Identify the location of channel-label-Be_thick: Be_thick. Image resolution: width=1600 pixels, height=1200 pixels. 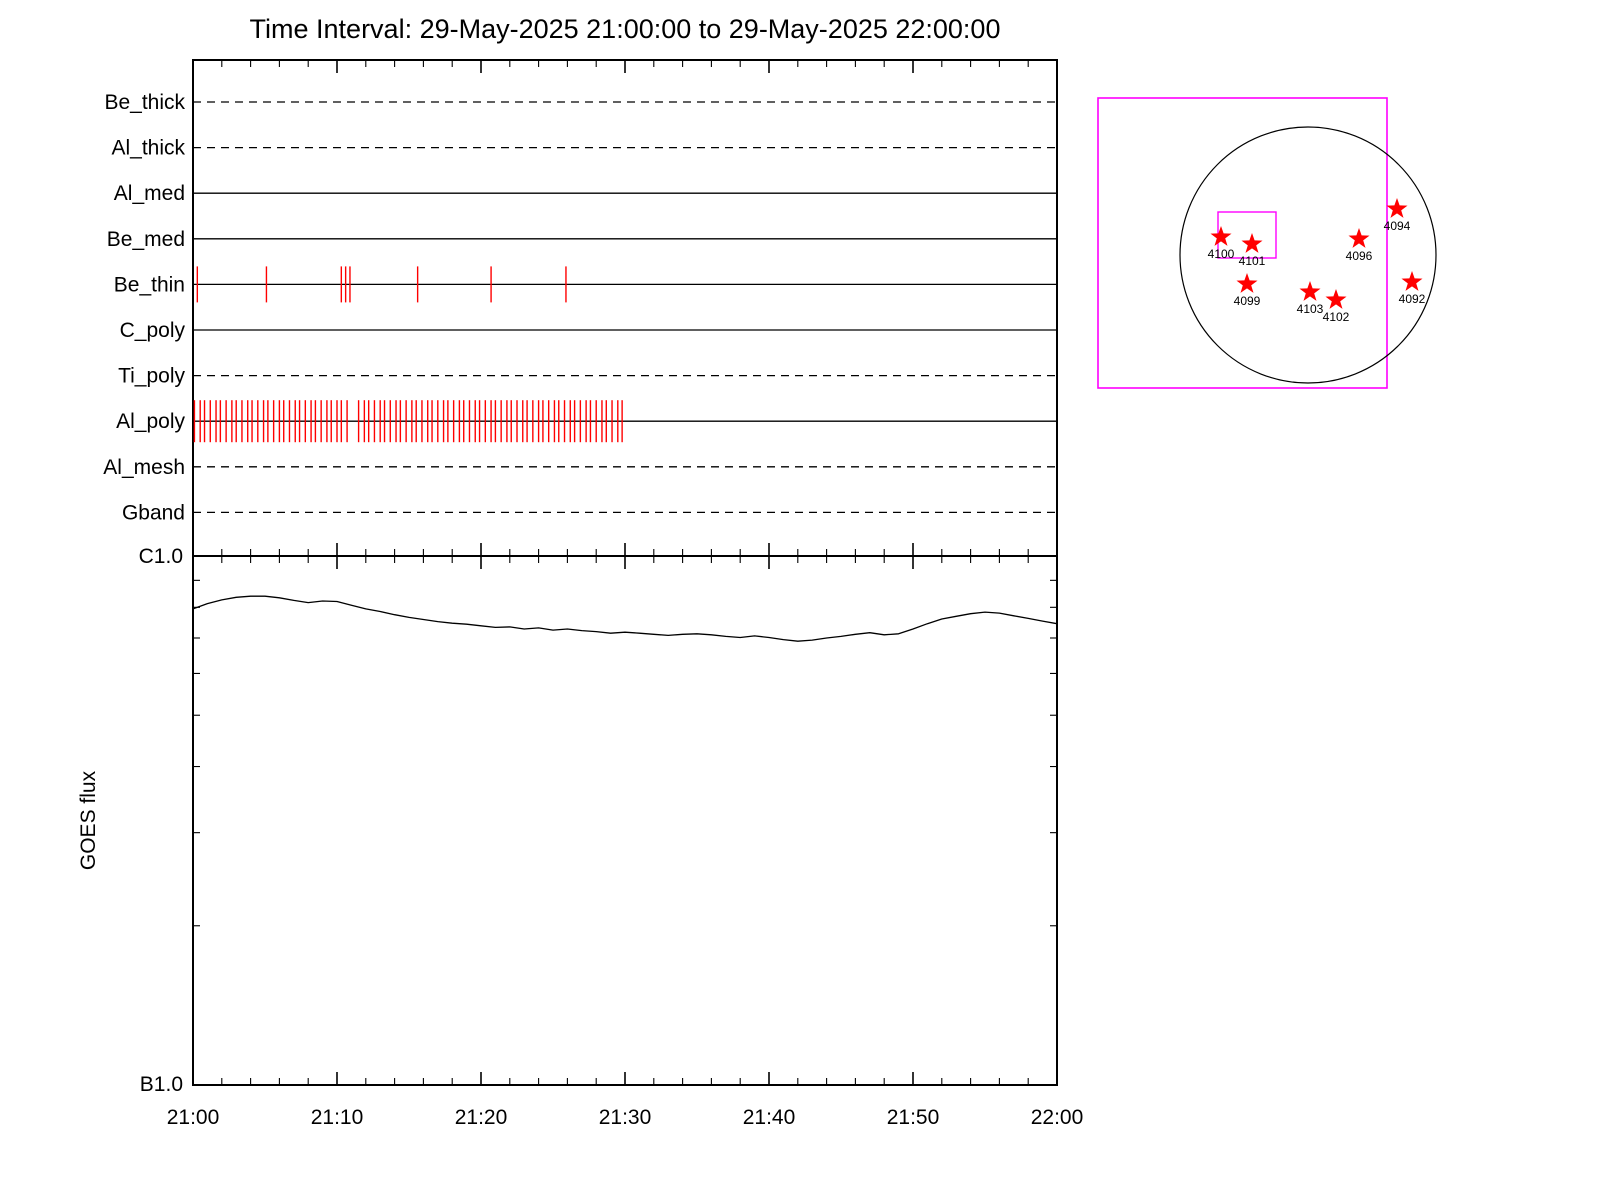
(144, 102).